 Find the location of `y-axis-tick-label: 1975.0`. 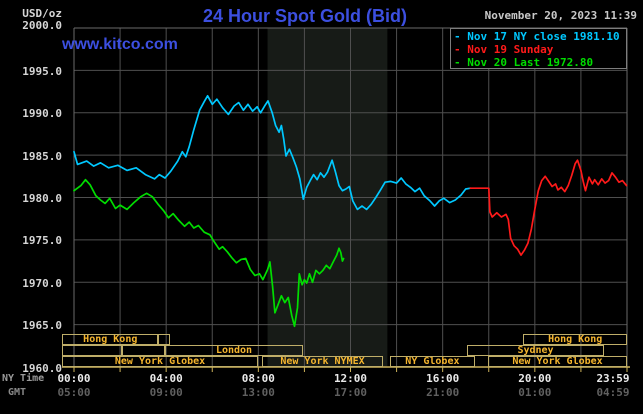

y-axis-tick-label: 1975.0 is located at coordinates (42, 241).